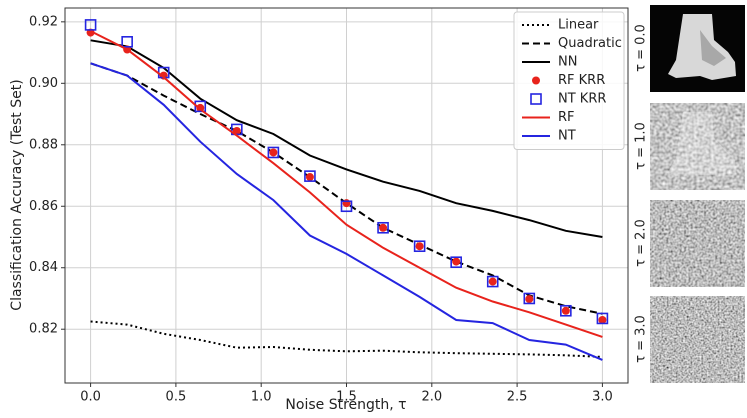 This screenshot has height=418, width=747. I want to click on legend-box, so click(569, 80).